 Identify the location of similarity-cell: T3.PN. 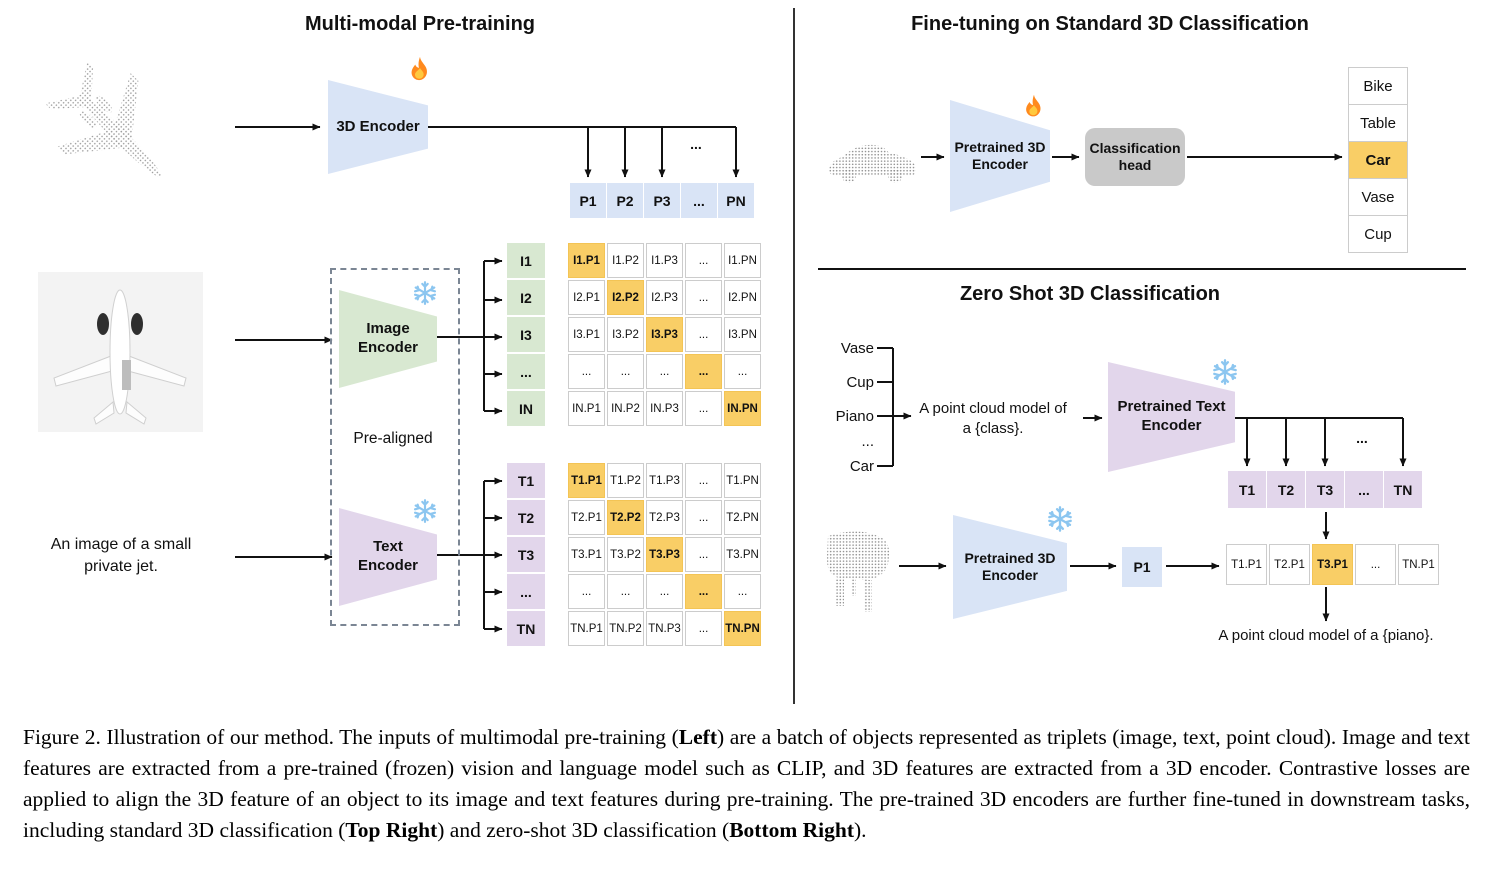
(742, 554).